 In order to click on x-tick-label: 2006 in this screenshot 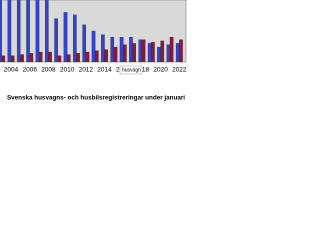, I will do `click(29, 70)`.